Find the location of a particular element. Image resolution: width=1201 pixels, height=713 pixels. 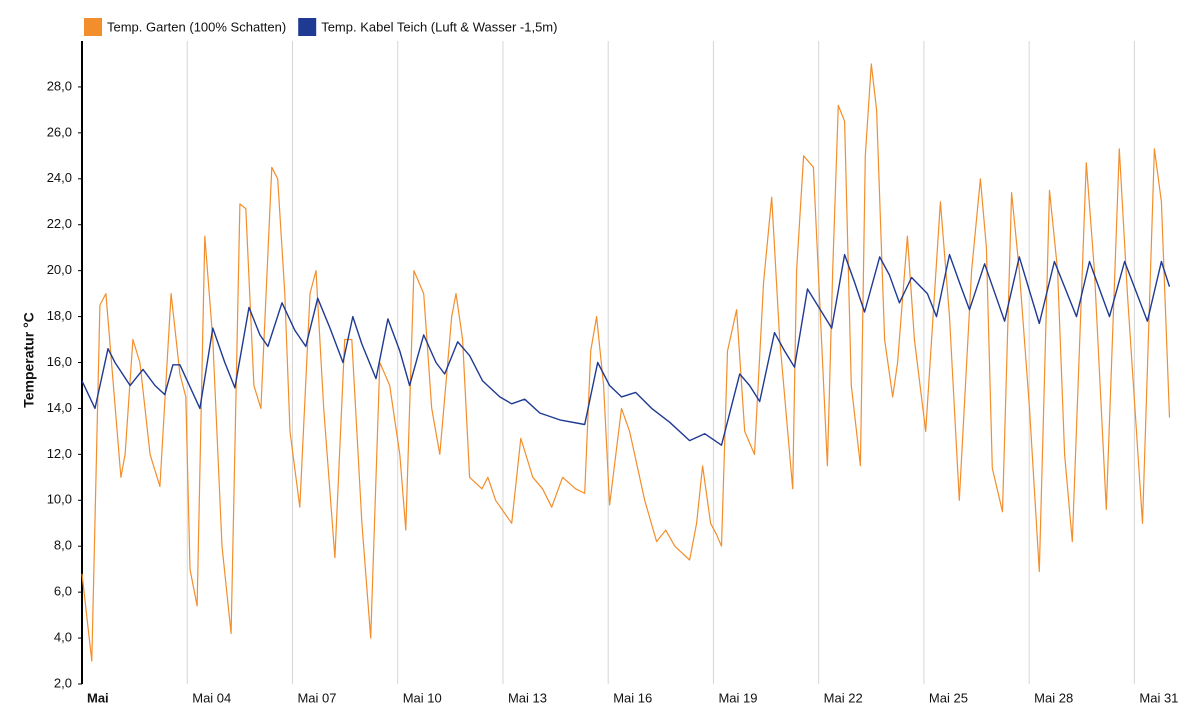

x-tick-label: Mai 19 is located at coordinates (737, 697).